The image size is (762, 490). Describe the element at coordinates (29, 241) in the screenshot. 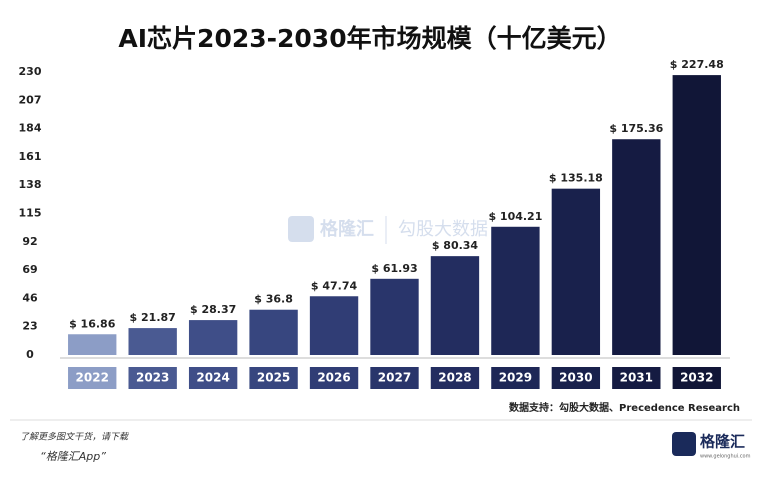

I see `y-tick-label: 92` at that location.